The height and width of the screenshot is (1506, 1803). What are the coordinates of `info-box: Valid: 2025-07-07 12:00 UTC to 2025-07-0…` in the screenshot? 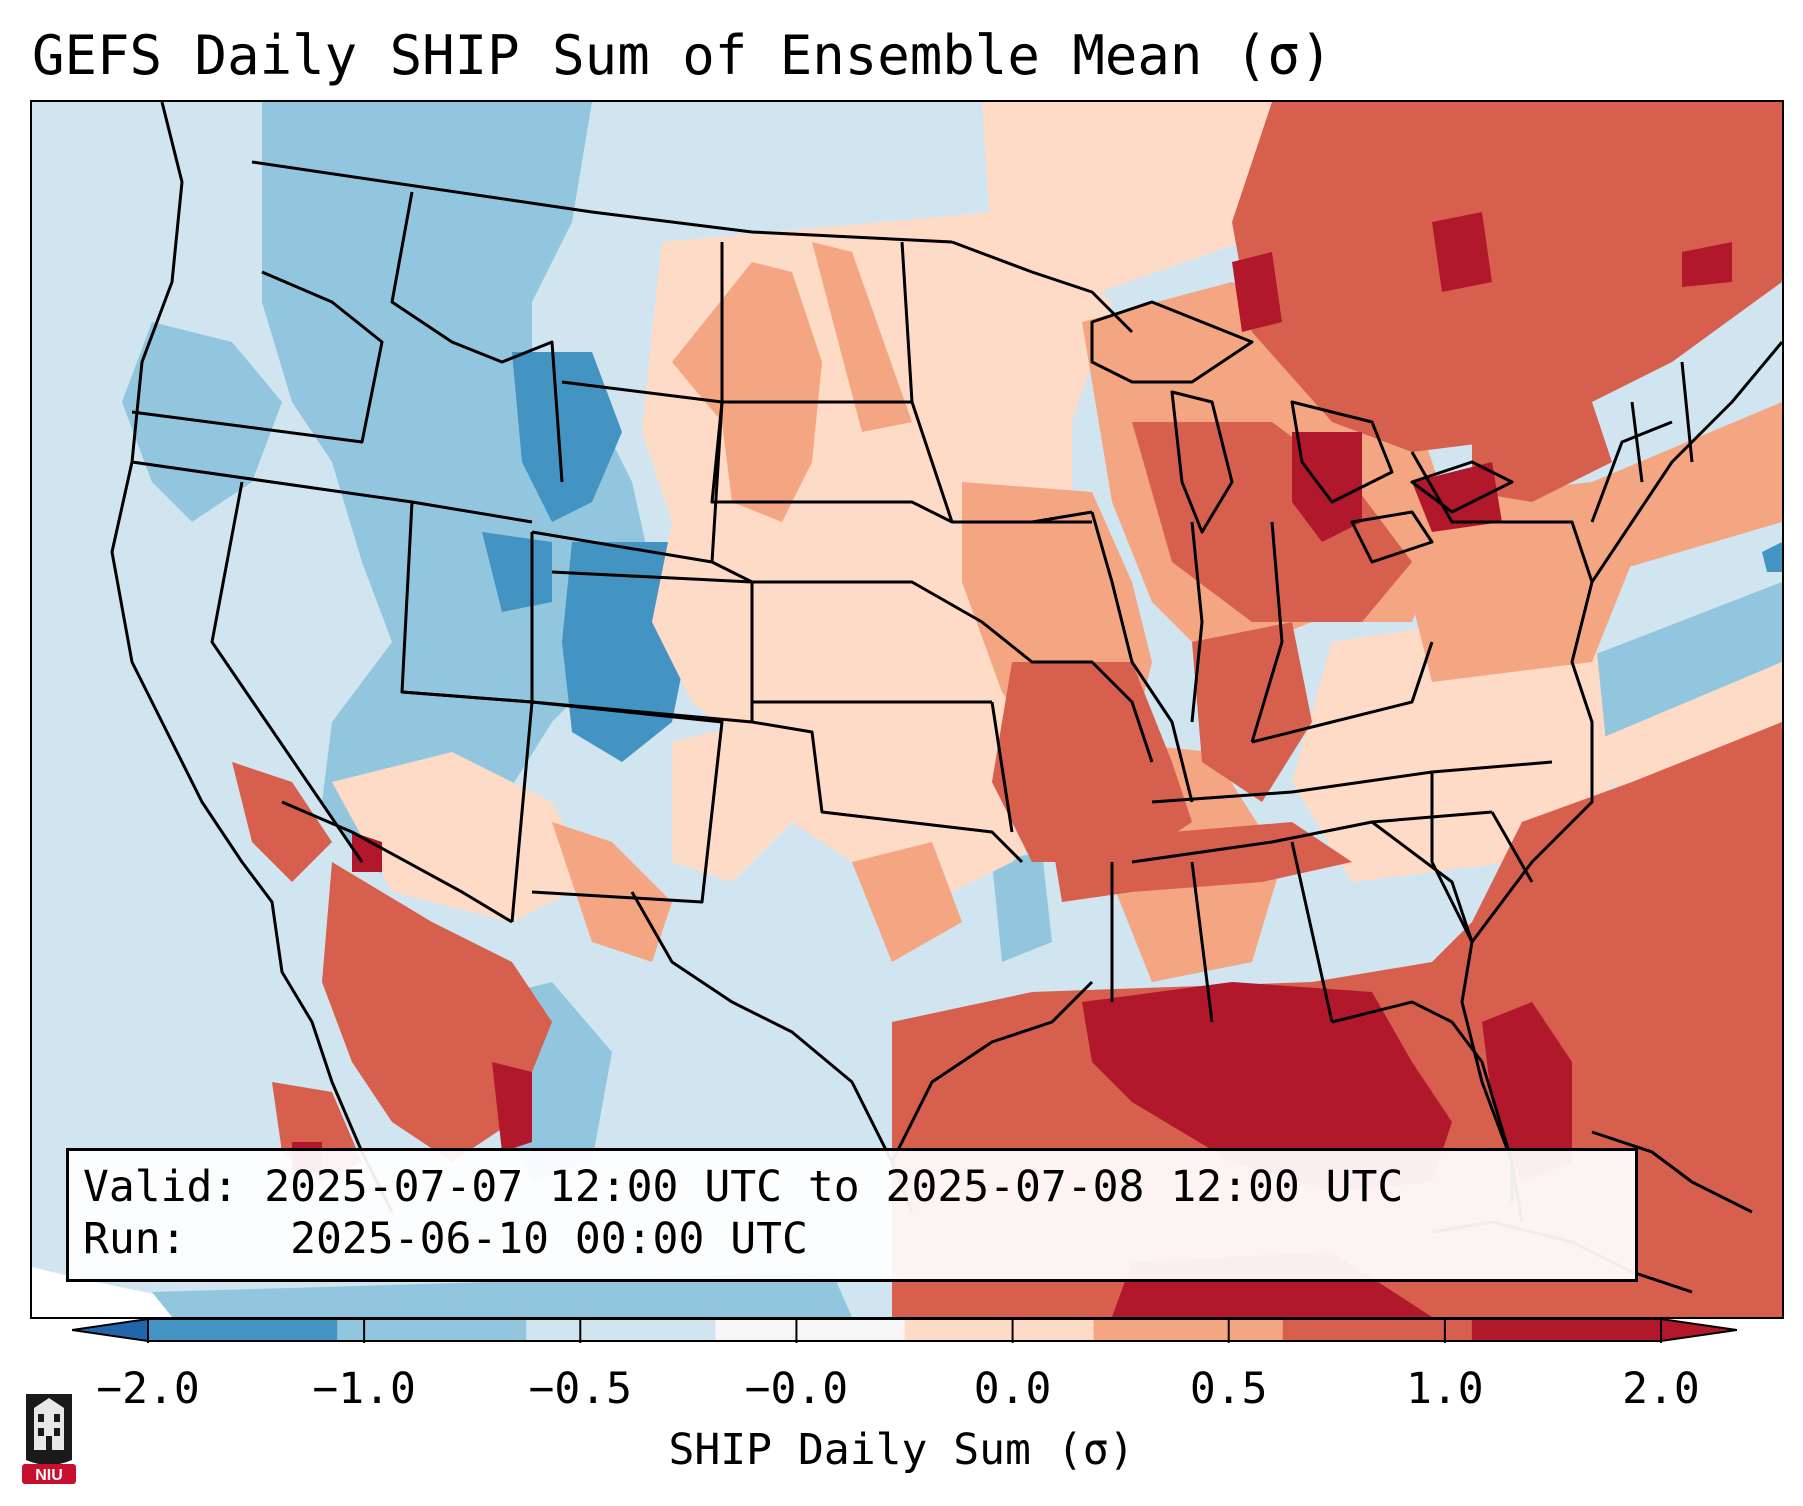 It's located at (852, 1215).